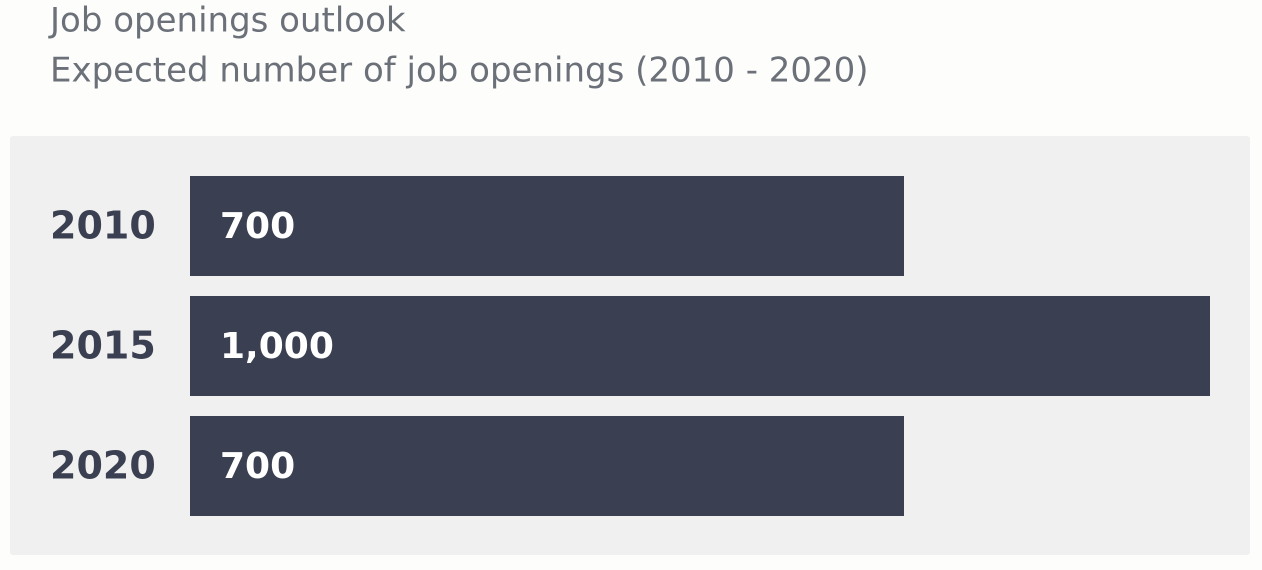  I want to click on category-label: 2010, so click(103, 226).